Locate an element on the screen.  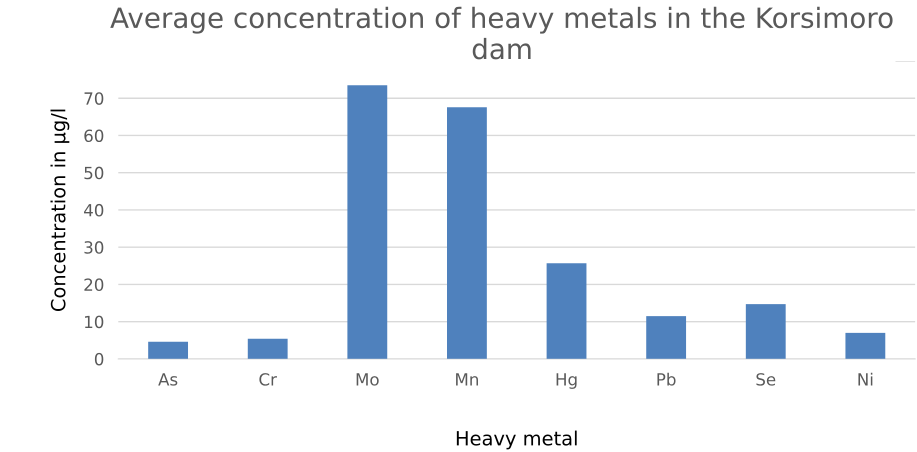
y-tick-label: 40 is located at coordinates (94, 210).